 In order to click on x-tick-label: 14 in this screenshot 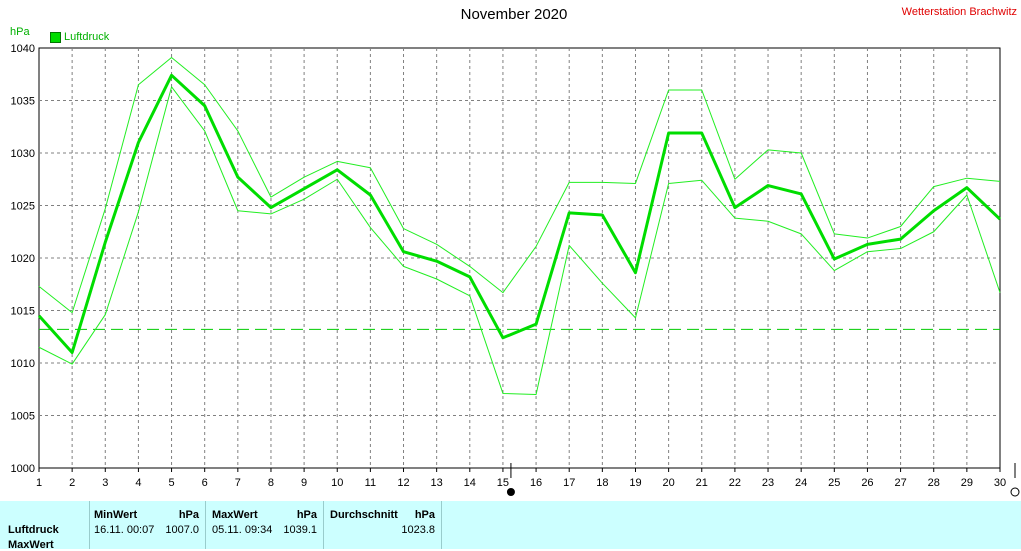, I will do `click(470, 483)`.